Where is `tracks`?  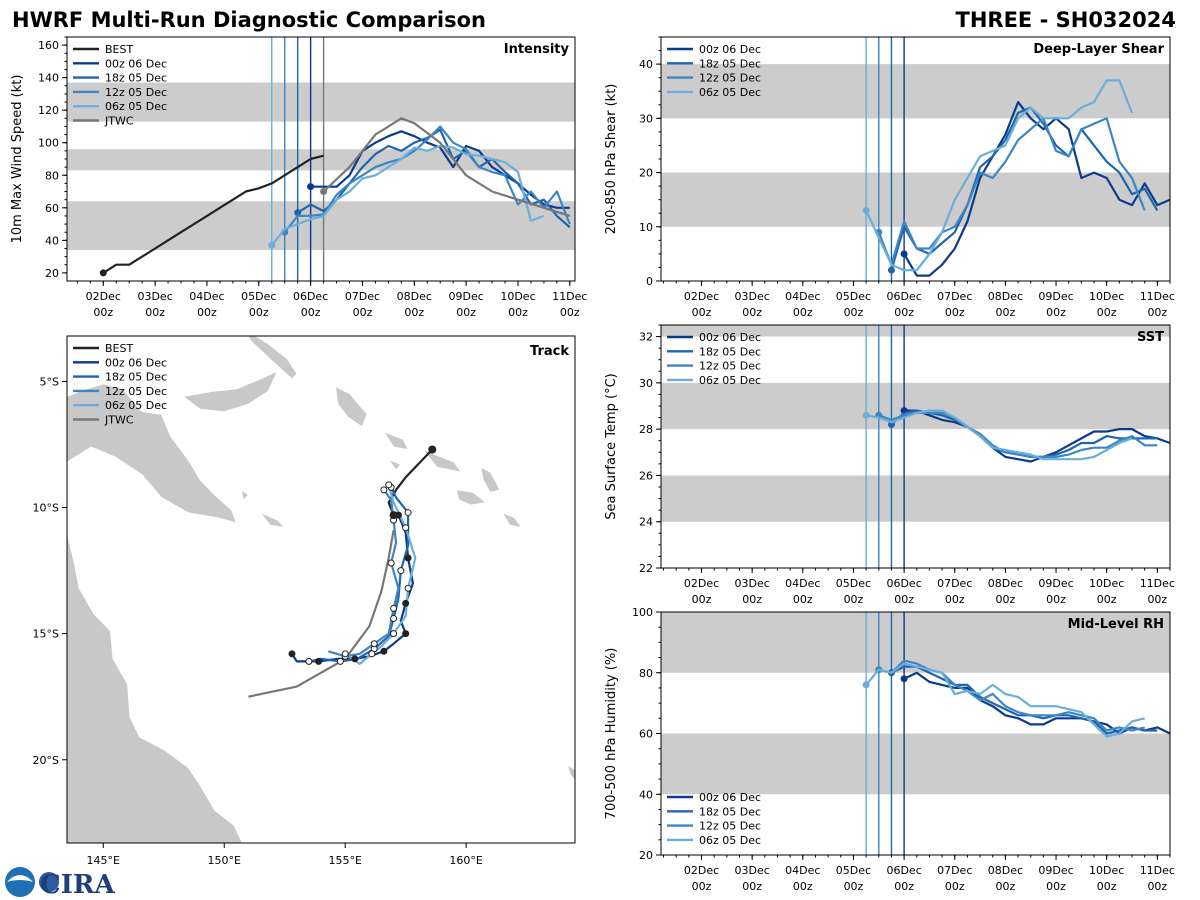
tracks is located at coordinates (342, 571).